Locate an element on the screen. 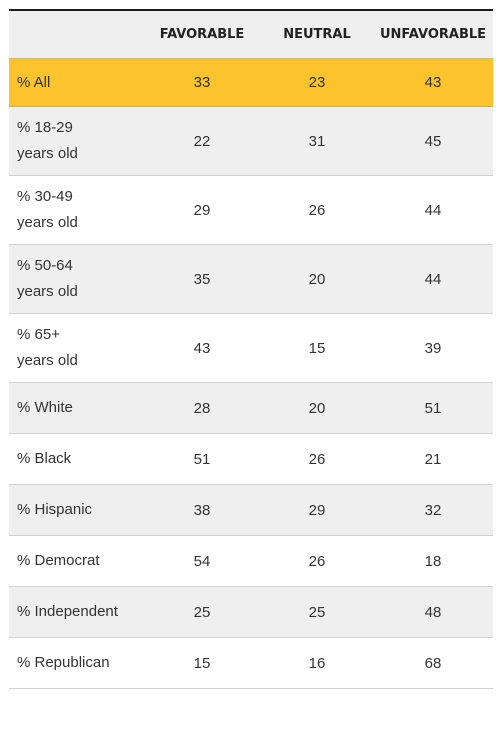 The height and width of the screenshot is (749, 502). value-cell-unfavorable: 48 is located at coordinates (433, 612).